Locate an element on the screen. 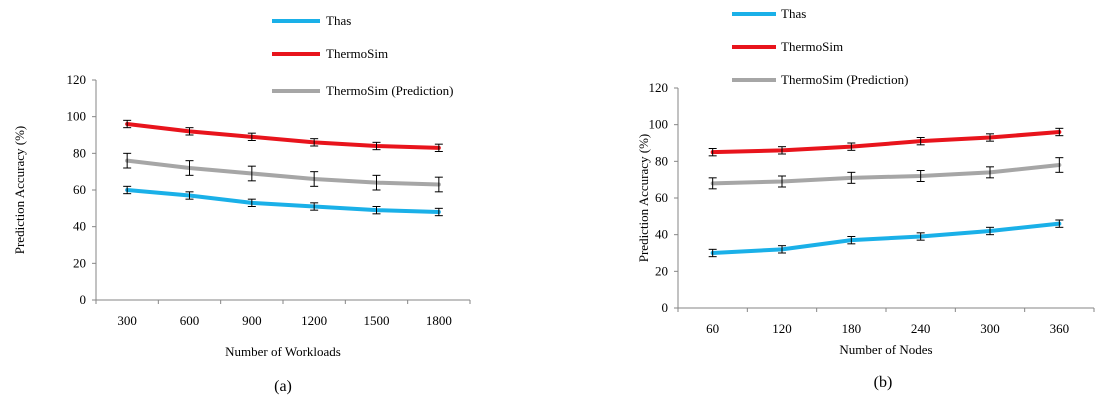 This screenshot has height=399, width=1107. x-tick-label: 900 is located at coordinates (252, 320).